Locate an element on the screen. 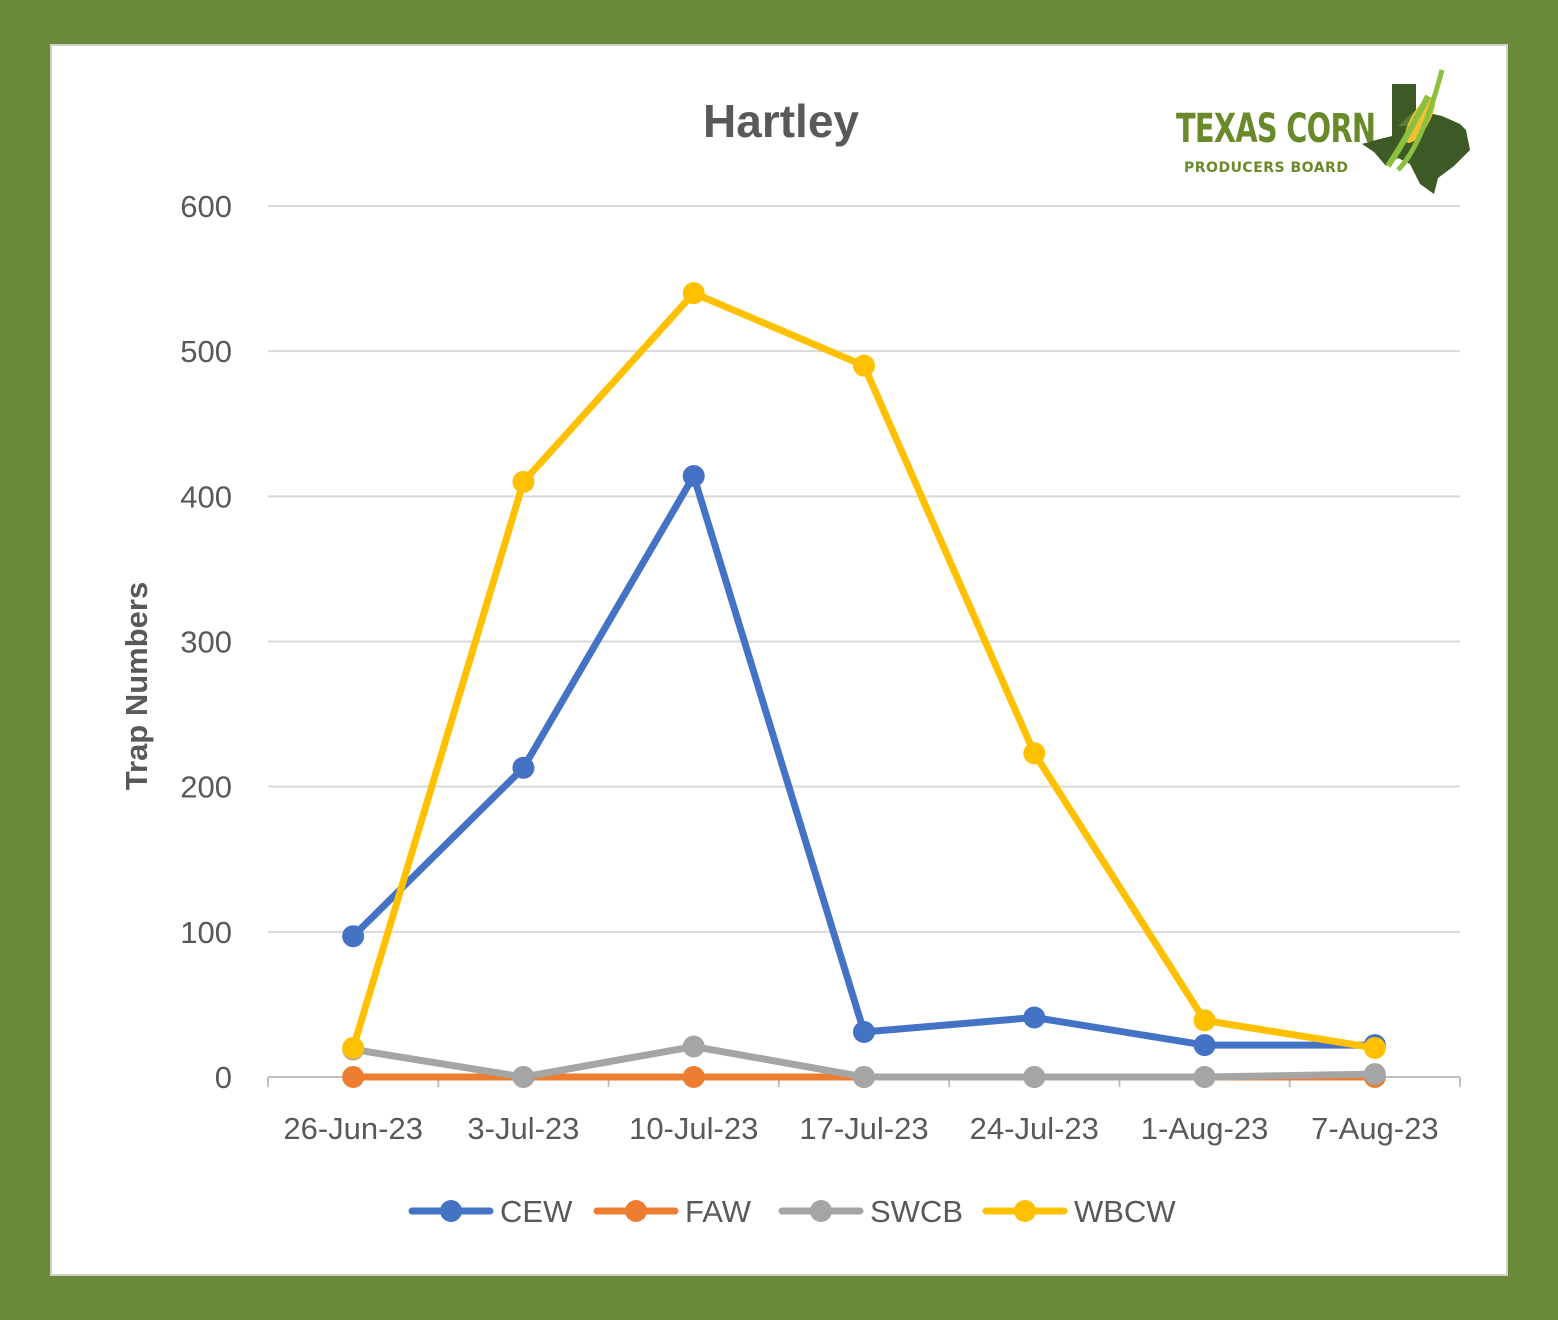 This screenshot has width=1558, height=1320. texas-corn-logo: TEXAS CORN PRODUCERS BOARD is located at coordinates (1327, 131).